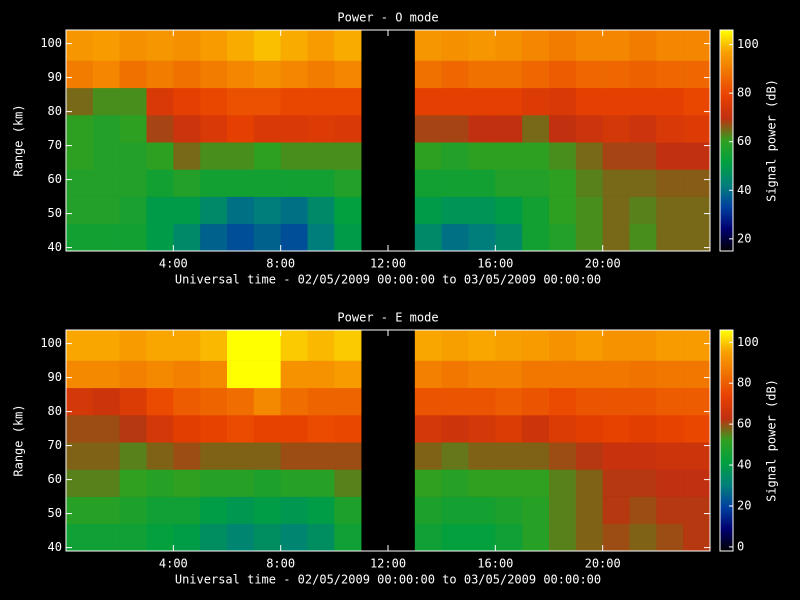  I want to click on y-axis-label: Range (km), so click(19, 140).